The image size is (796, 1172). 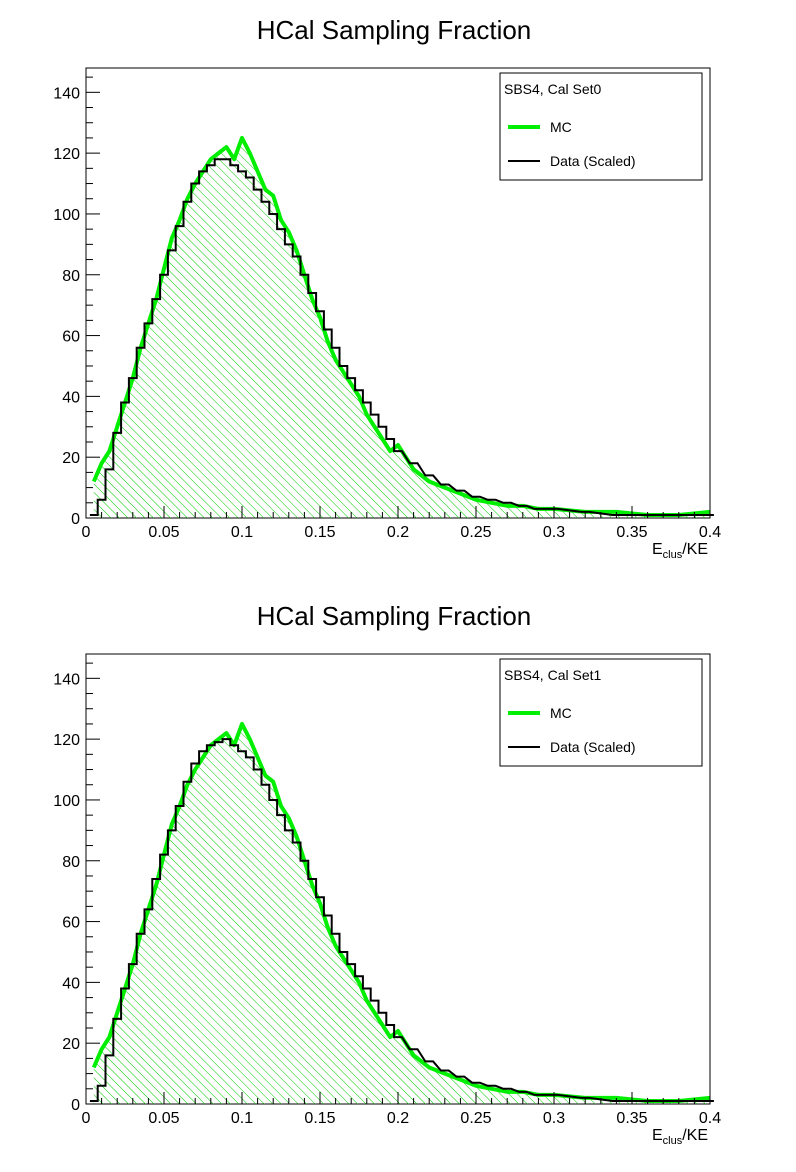 I want to click on legend-header: SBS4, Cal Set0, so click(x=552, y=89).